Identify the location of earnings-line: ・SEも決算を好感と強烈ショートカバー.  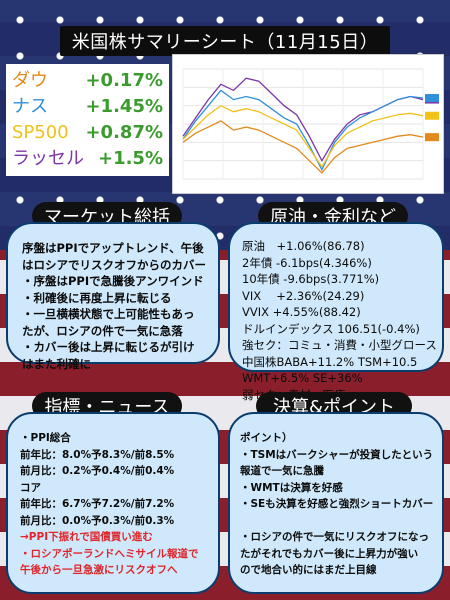
(337, 504).